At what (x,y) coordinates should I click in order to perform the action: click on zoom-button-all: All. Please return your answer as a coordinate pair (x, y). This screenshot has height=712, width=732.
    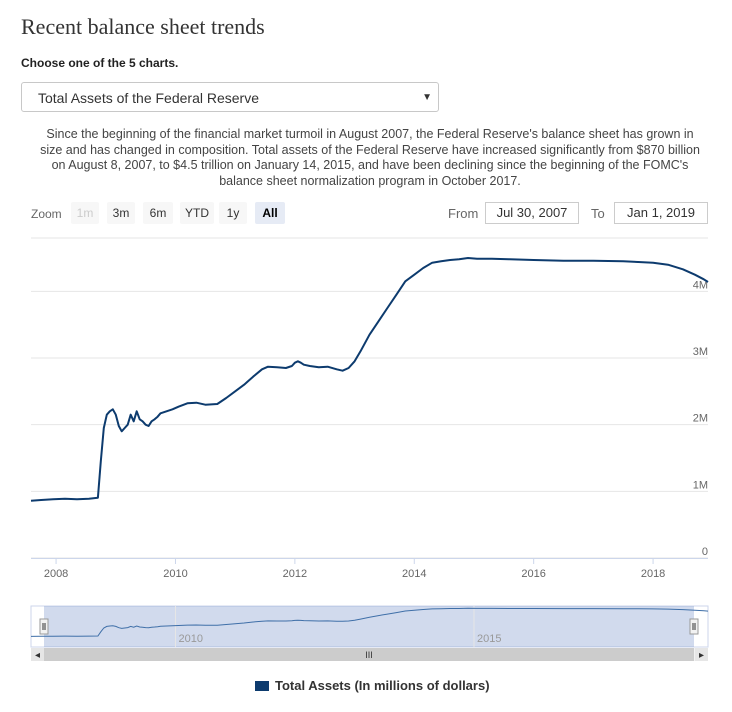
    Looking at the image, I should click on (270, 213).